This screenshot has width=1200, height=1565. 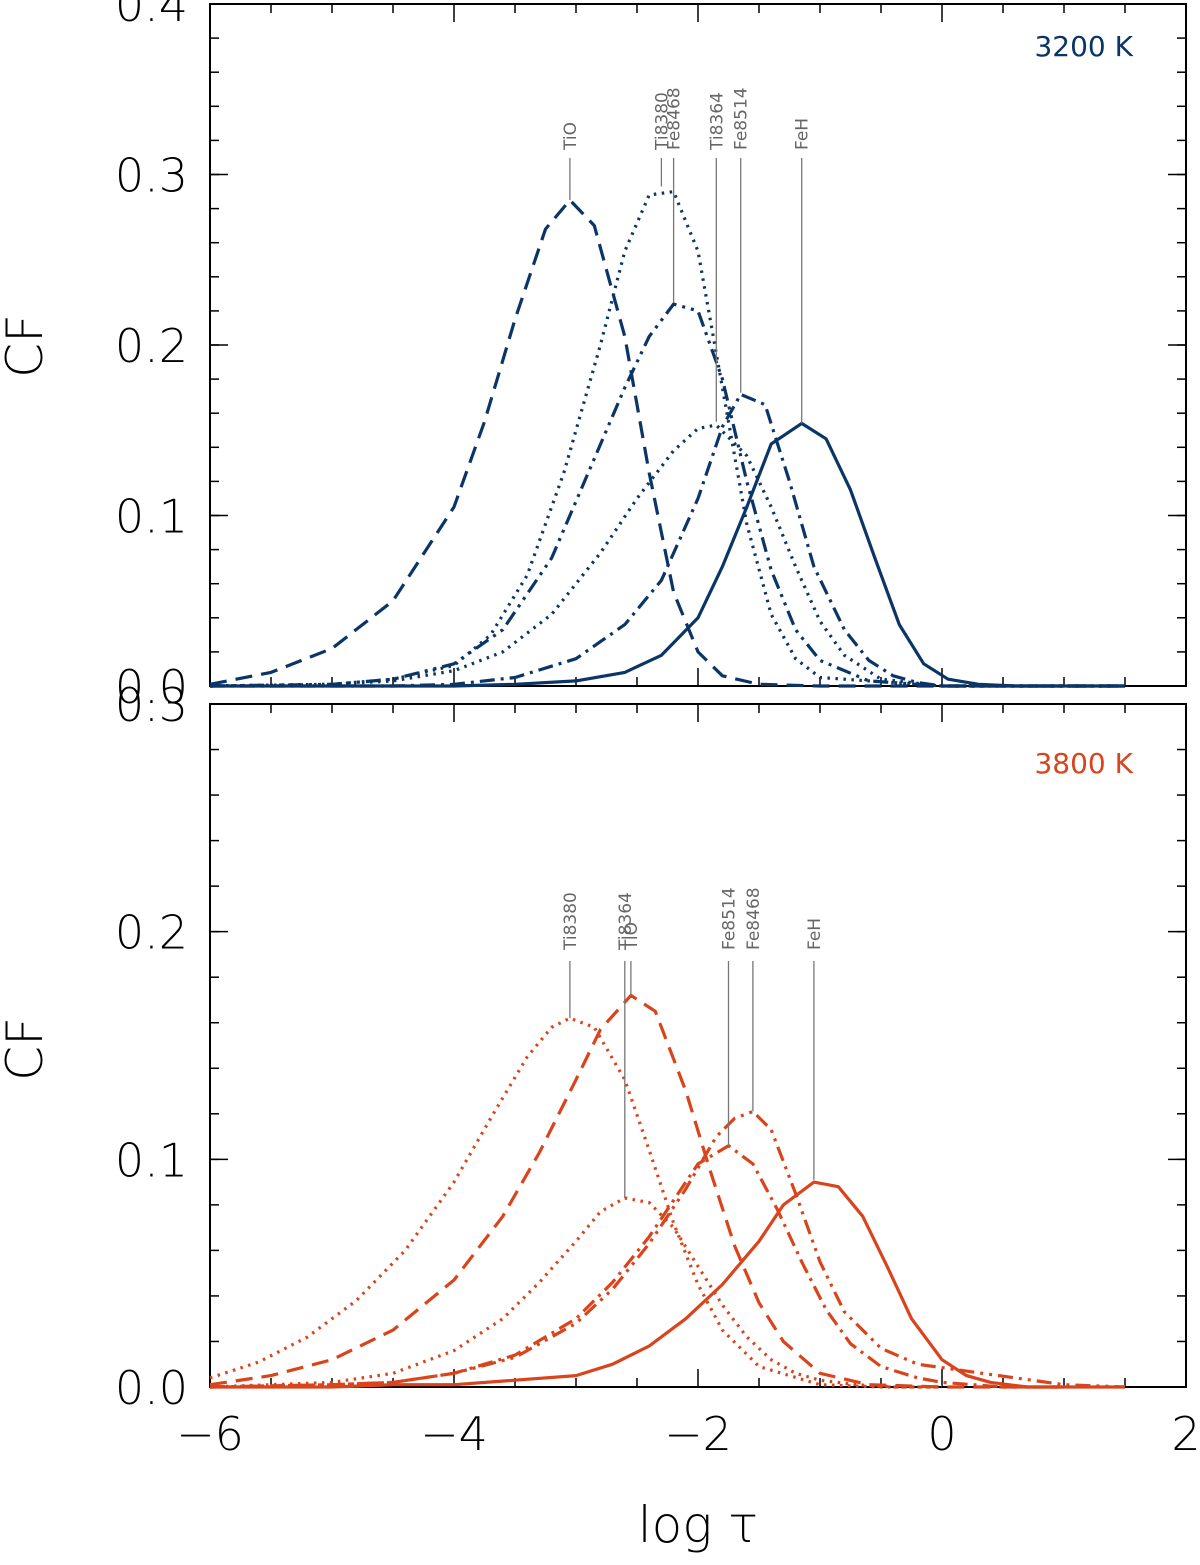 I want to click on series-line-ti8380, so click(x=575, y=1202).